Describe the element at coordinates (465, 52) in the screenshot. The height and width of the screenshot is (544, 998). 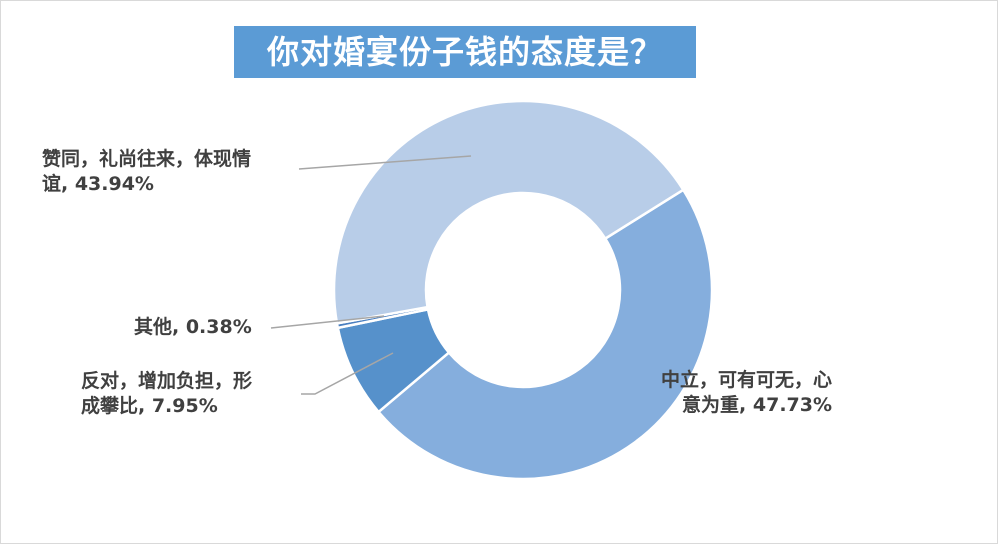
I see `chart-title: 你对婚宴份子钱的态度是？` at that location.